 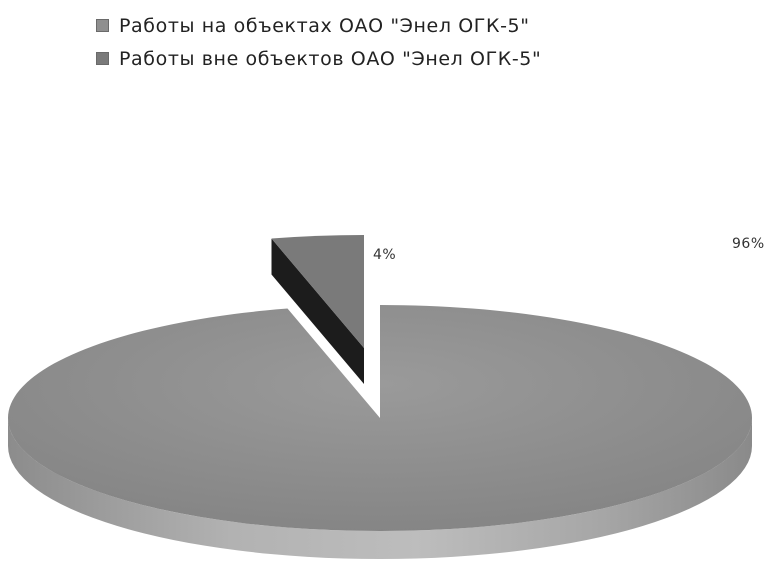 I want to click on legend-item-on-site: Работы на объектах ОАО "Энел ОГК-5", so click(x=318, y=25).